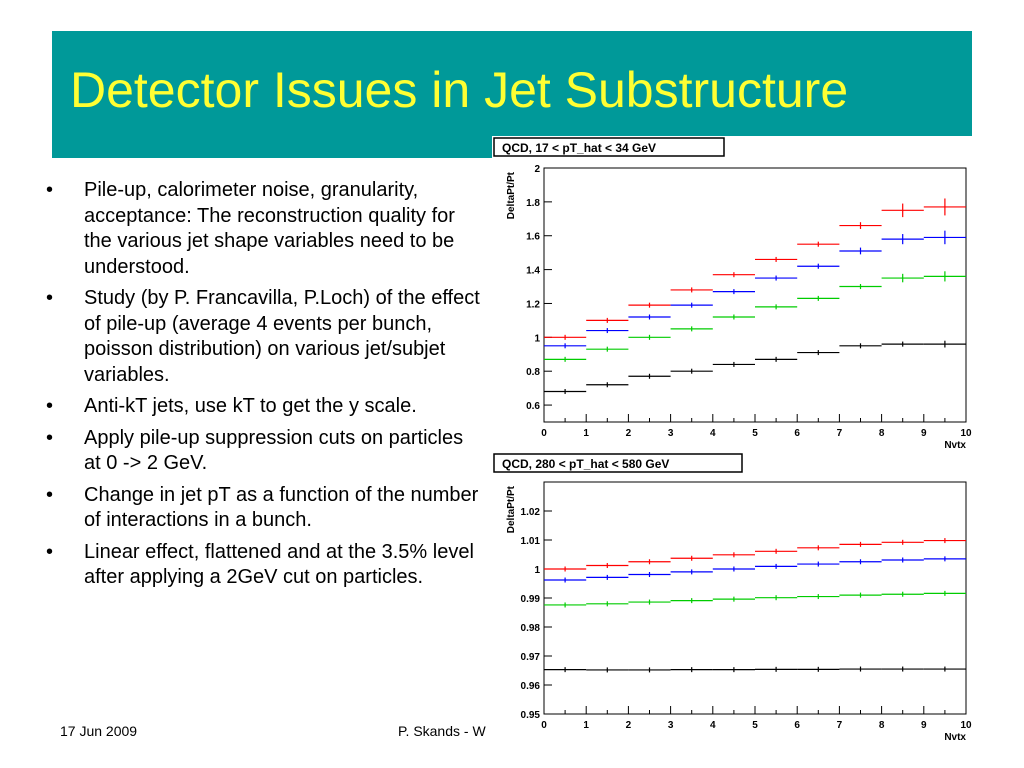 The height and width of the screenshot is (768, 1024). Describe the element at coordinates (250, 406) in the screenshot. I see `bullet-text: Anti-kT jets, use kT to get the y scale.` at that location.